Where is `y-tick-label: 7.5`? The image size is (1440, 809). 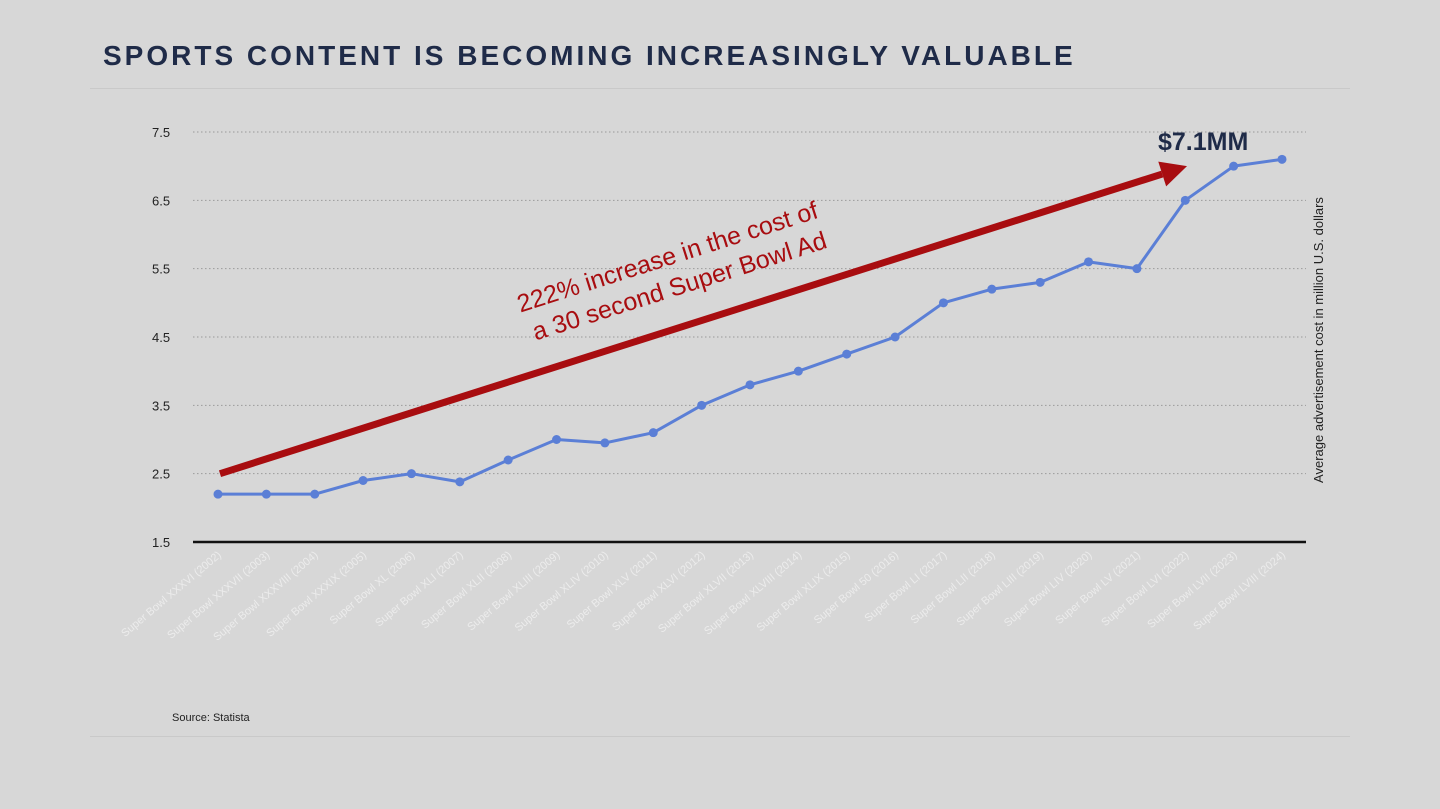 y-tick-label: 7.5 is located at coordinates (161, 132).